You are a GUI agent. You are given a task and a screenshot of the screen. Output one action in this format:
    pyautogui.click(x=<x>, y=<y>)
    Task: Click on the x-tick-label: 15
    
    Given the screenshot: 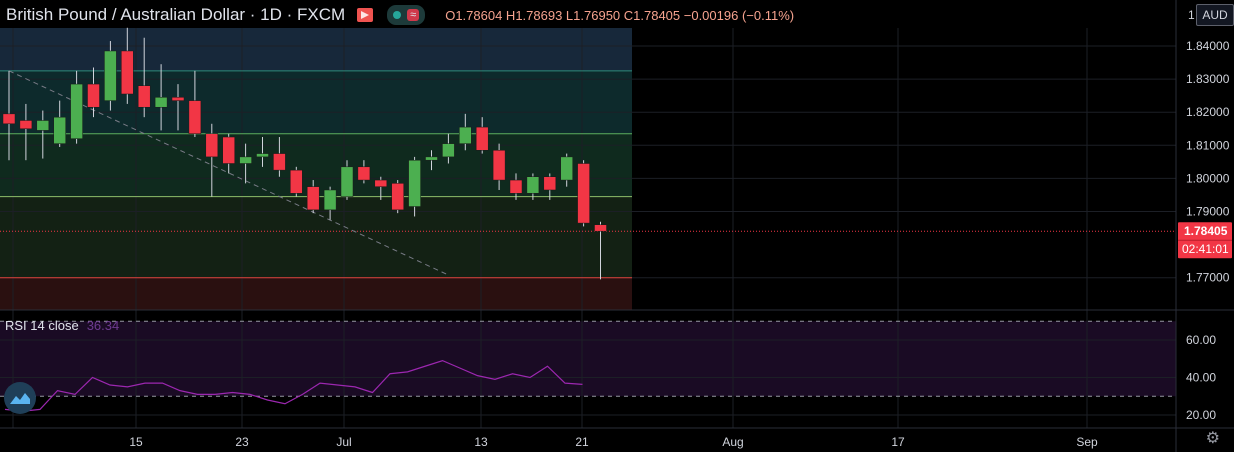 What is the action you would take?
    pyautogui.click(x=136, y=442)
    